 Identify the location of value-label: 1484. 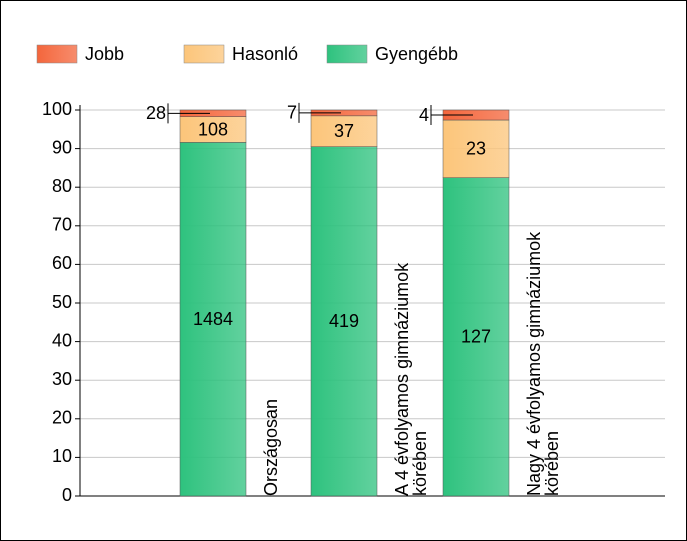
(213, 319).